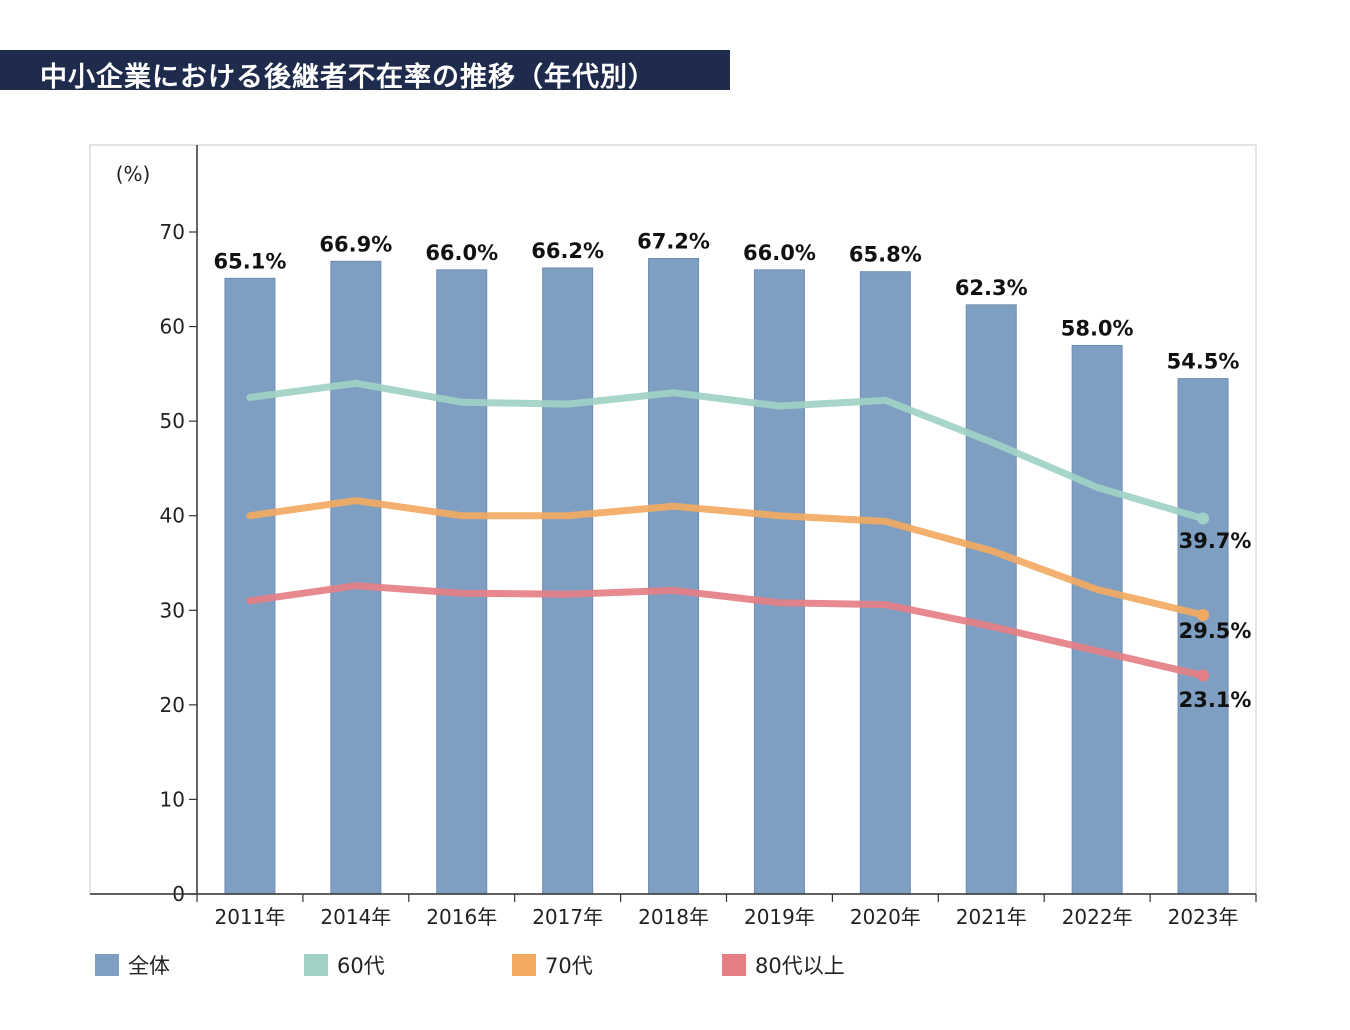 The width and height of the screenshot is (1350, 1030). I want to click on line-60代, so click(726, 451).